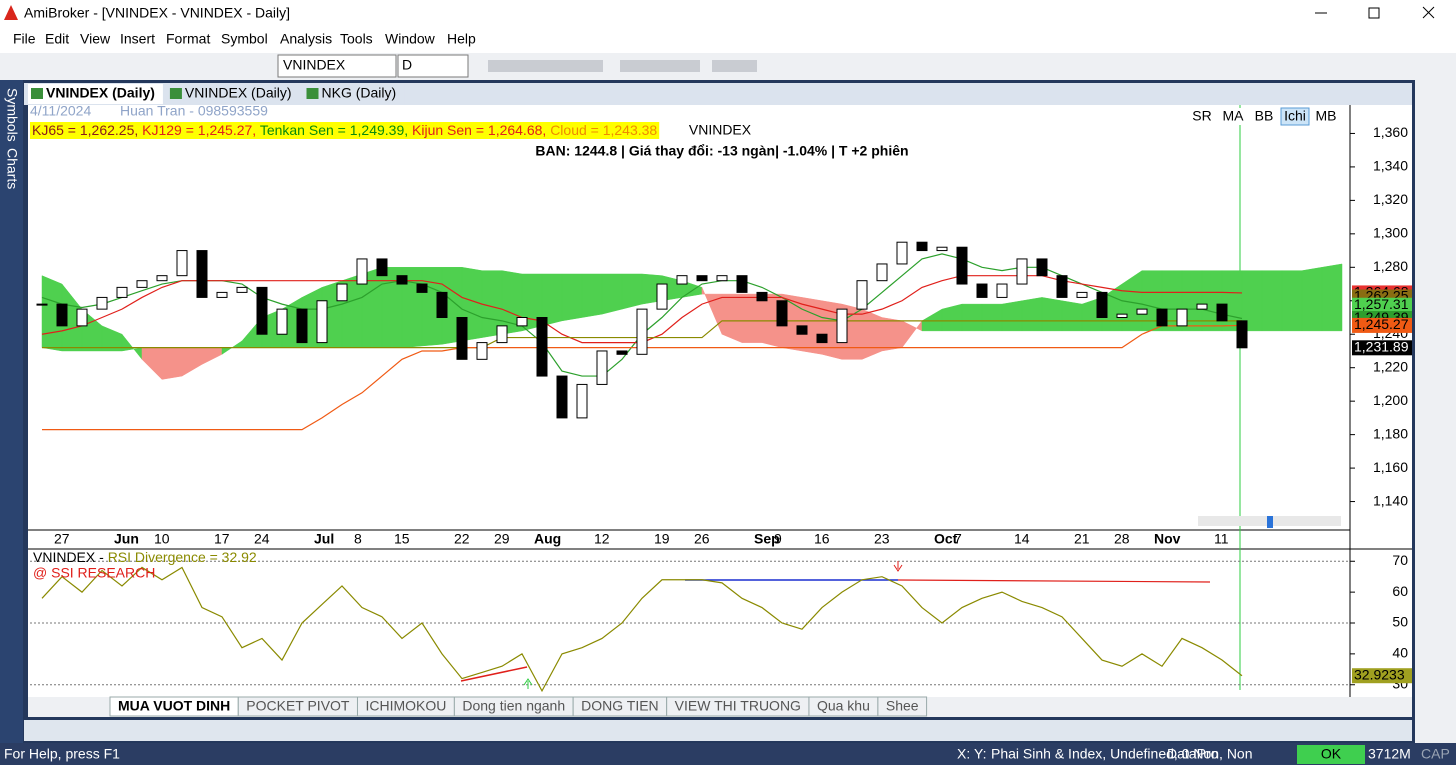  I want to click on chart-tab-label: VNINDEX (Daily), so click(100, 93).